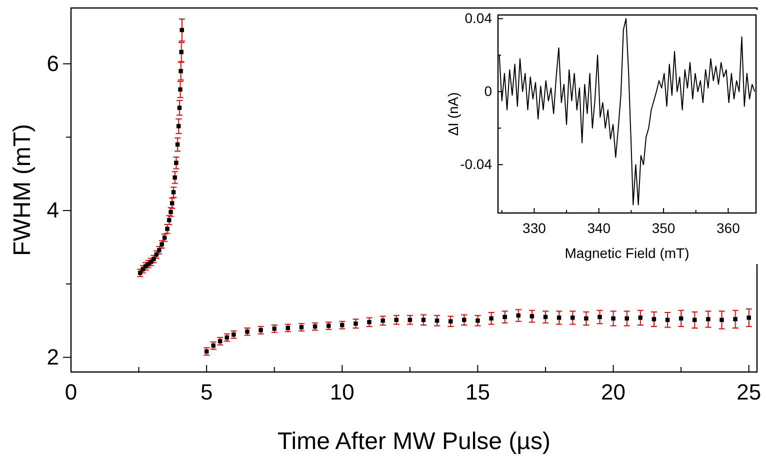  Describe the element at coordinates (599, 228) in the screenshot. I see `x-tick-label: 340` at that location.